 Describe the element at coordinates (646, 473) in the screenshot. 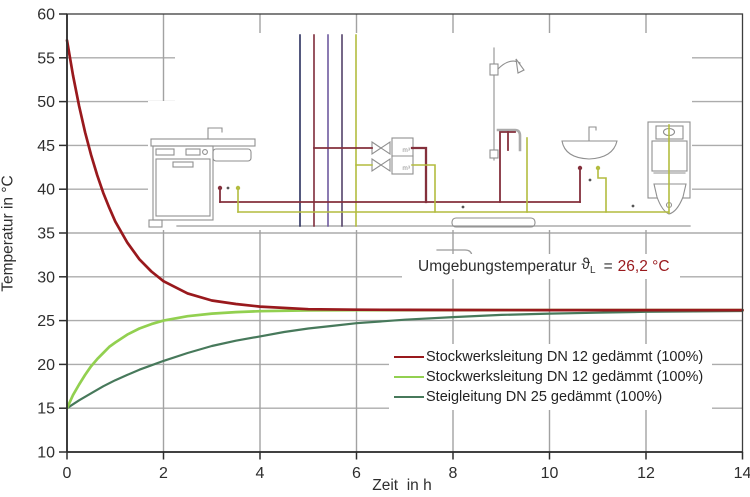

I see `x-tick-label: 12` at that location.